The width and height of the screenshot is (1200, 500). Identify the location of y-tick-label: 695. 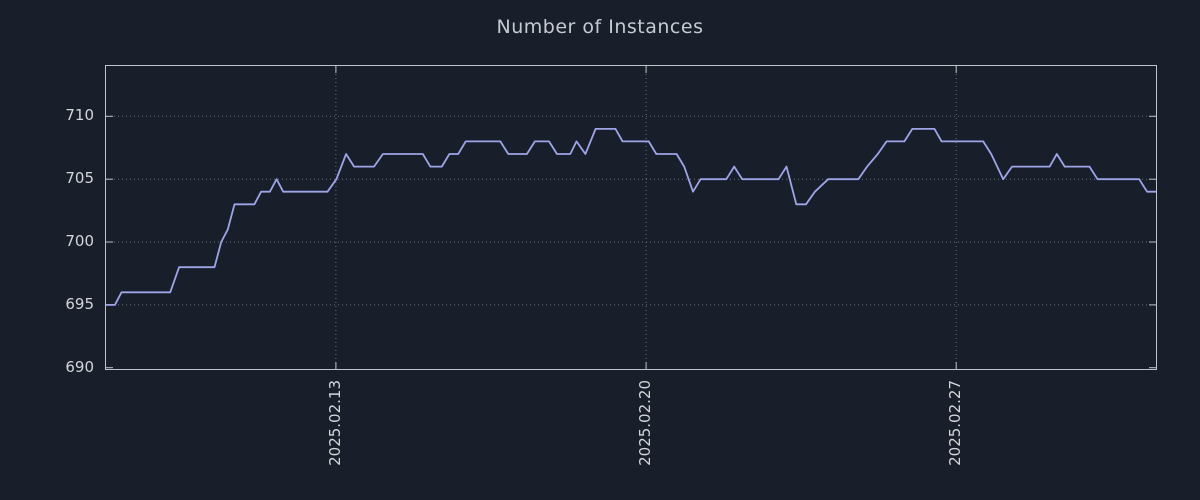
(79, 303).